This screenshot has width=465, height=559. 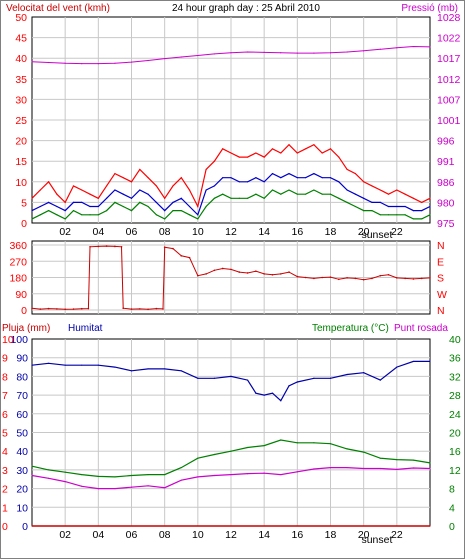 I want to click on direction-degree-tick: 360, so click(x=18, y=246).